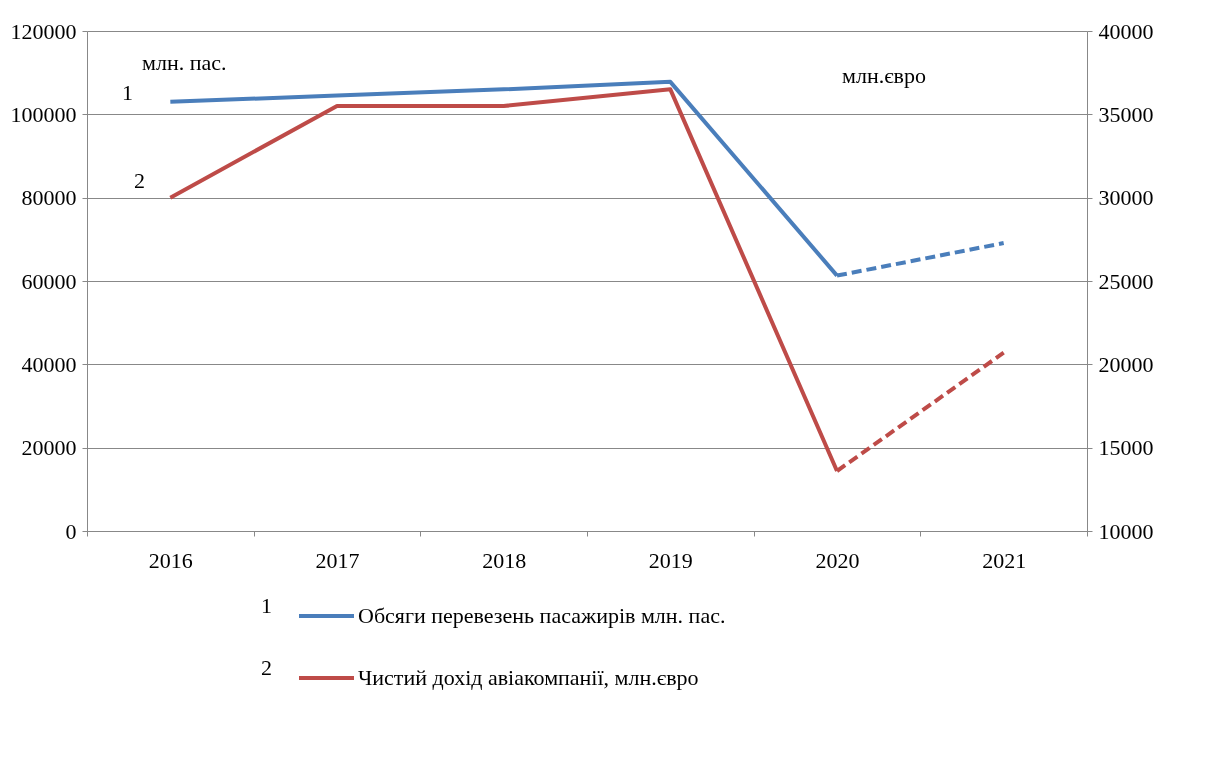  I want to click on legend-label: Обсяги перевезень пасажирів млн. пас., so click(542, 615).